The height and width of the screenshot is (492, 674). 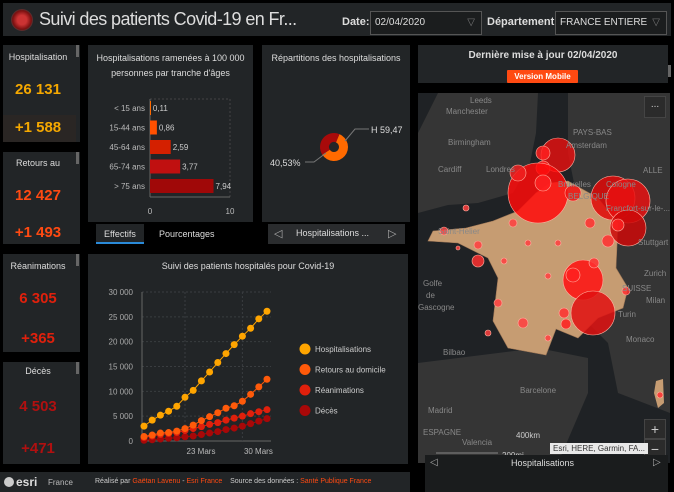 What do you see at coordinates (285, 163) in the screenshot?
I see `slice-label-f: 40,53%` at bounding box center [285, 163].